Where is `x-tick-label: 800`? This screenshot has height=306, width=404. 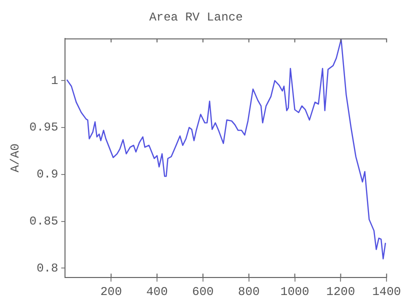
x-tick-label: 800 is located at coordinates (249, 291).